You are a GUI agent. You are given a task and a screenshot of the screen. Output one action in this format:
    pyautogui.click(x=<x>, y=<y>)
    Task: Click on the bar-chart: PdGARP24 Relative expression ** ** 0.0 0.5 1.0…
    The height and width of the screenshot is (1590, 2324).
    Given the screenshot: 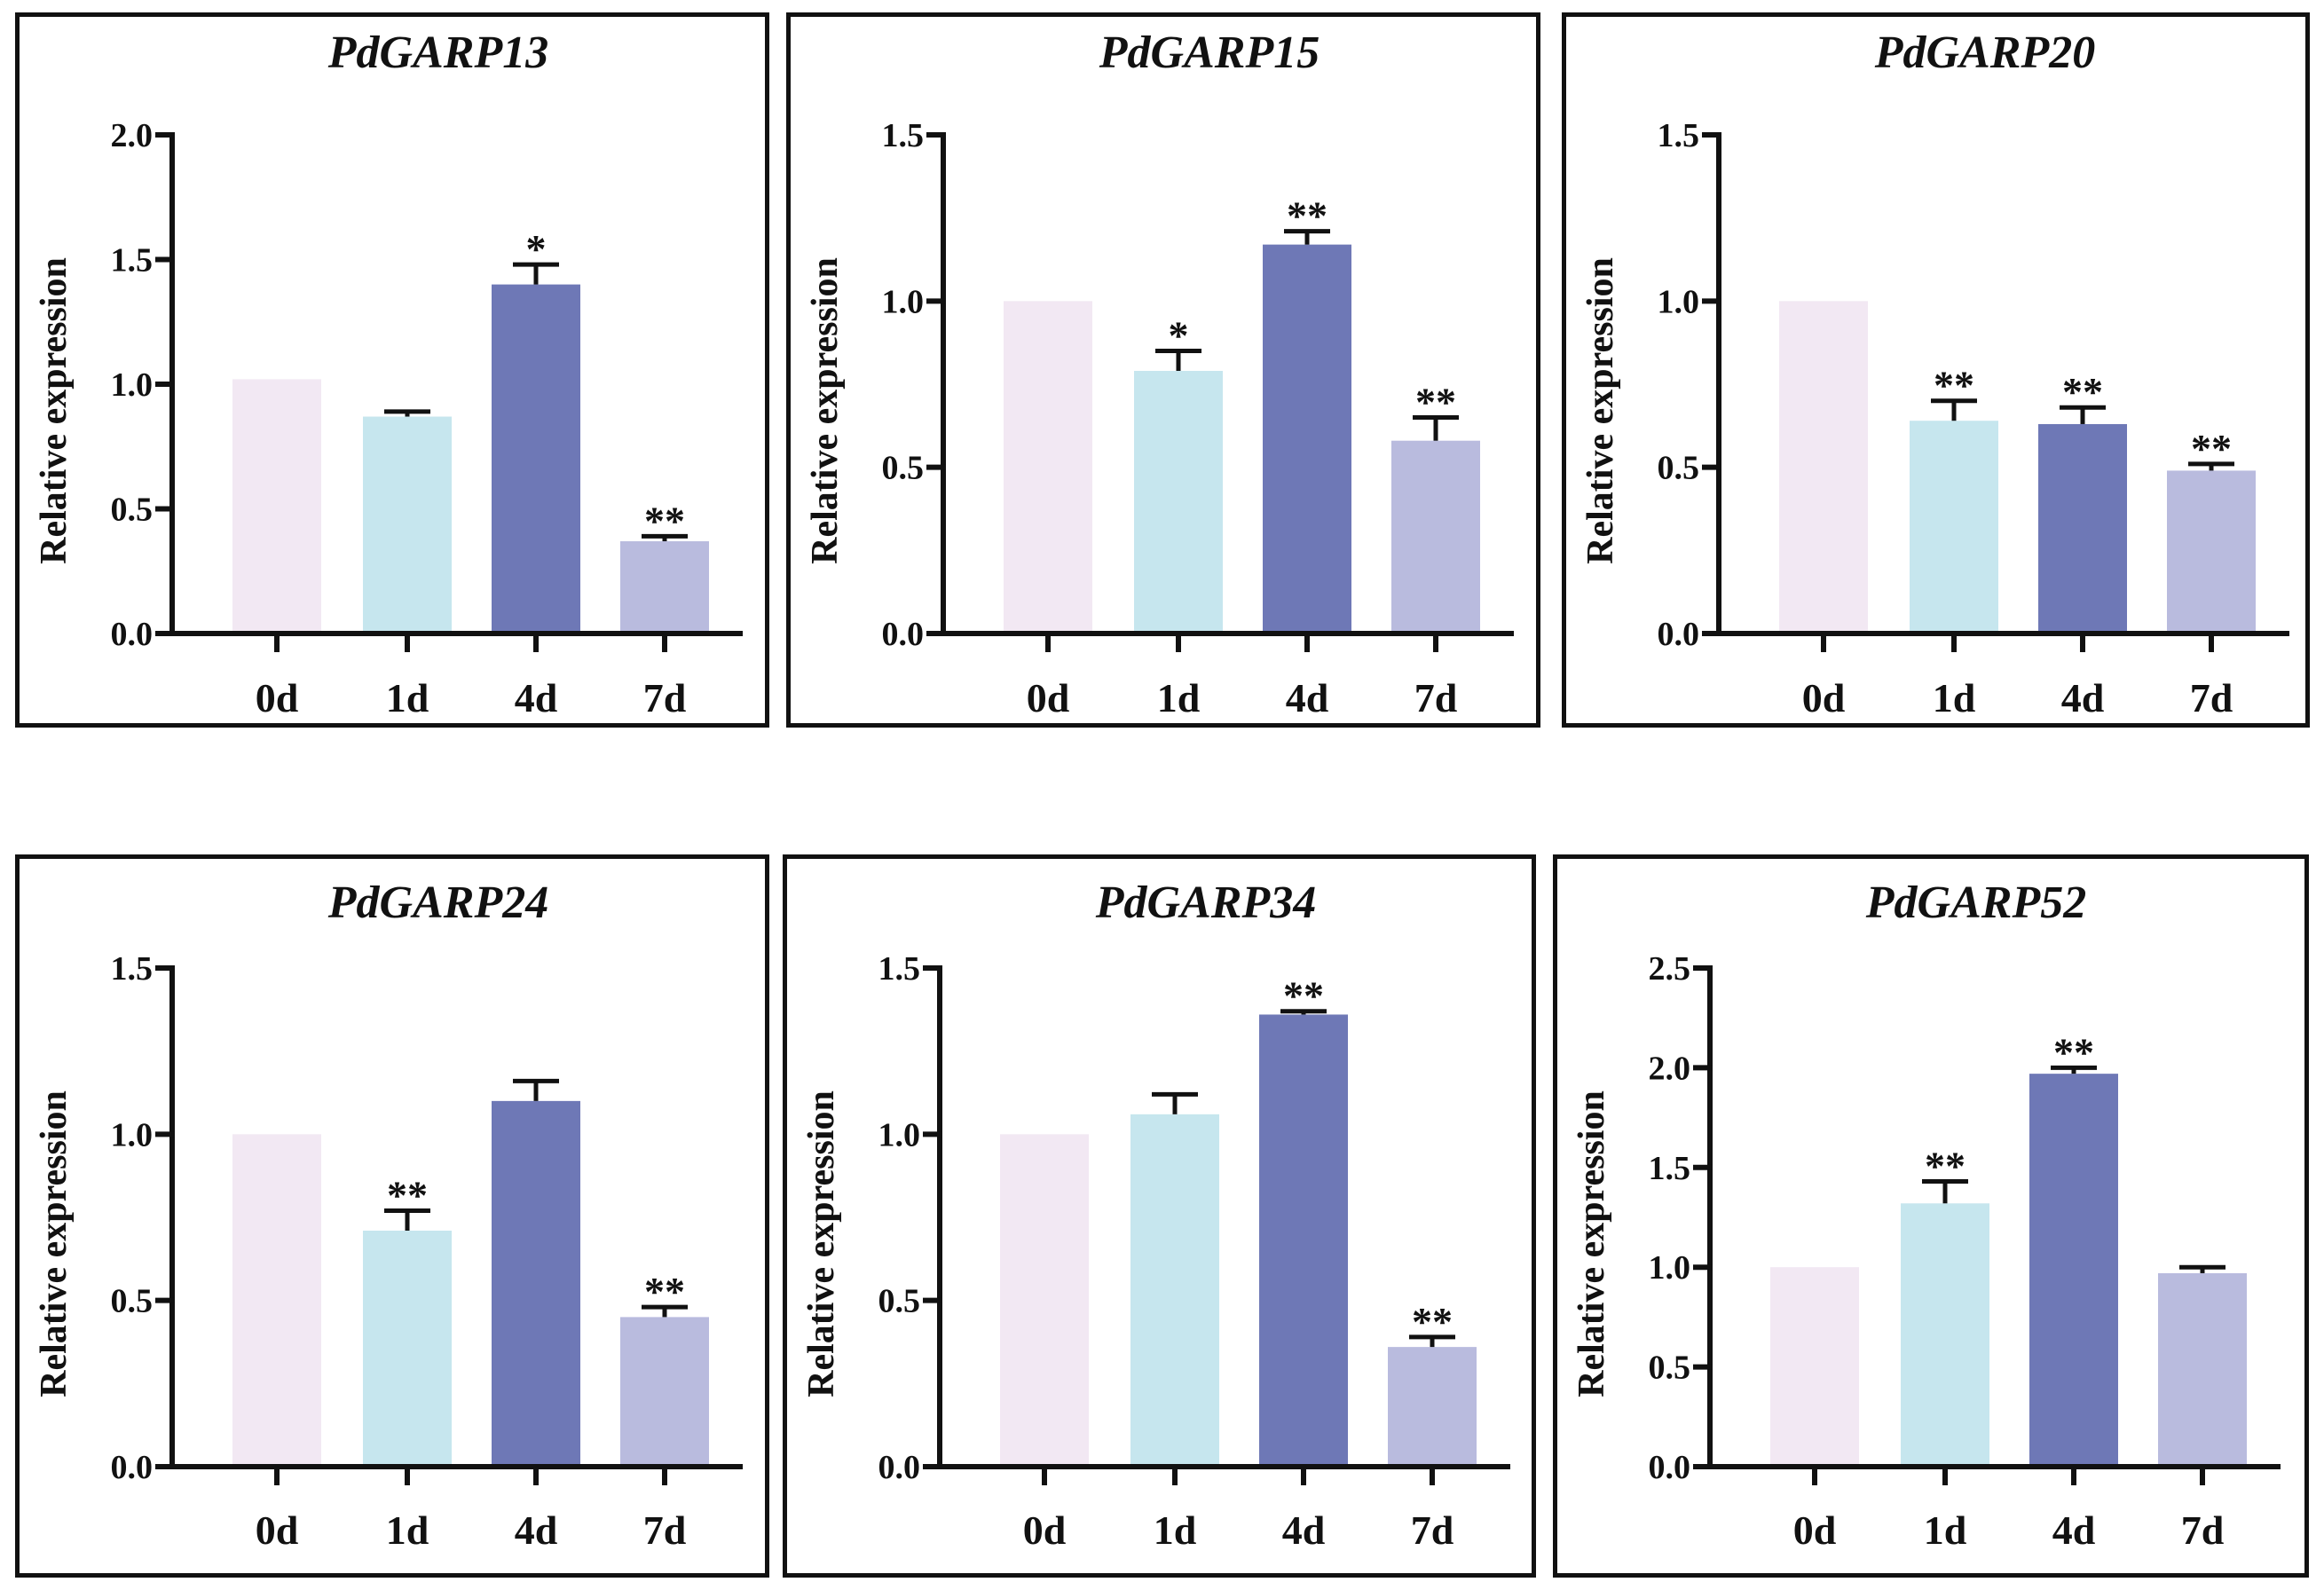 What is the action you would take?
    pyautogui.click(x=388, y=1215)
    